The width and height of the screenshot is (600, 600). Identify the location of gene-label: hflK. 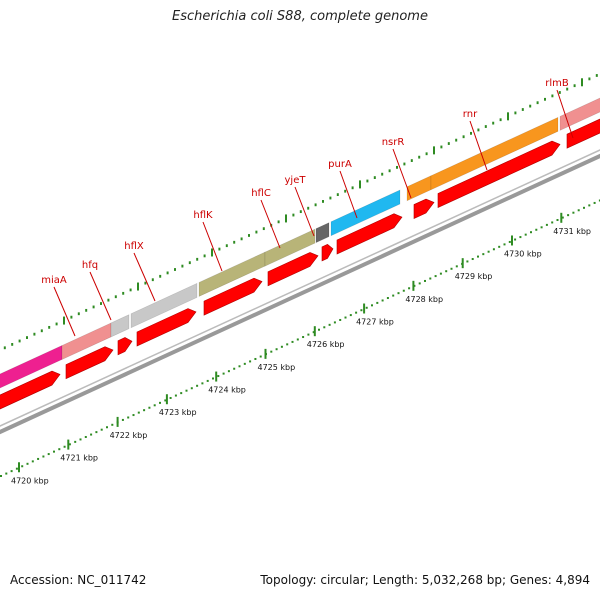
(203, 215).